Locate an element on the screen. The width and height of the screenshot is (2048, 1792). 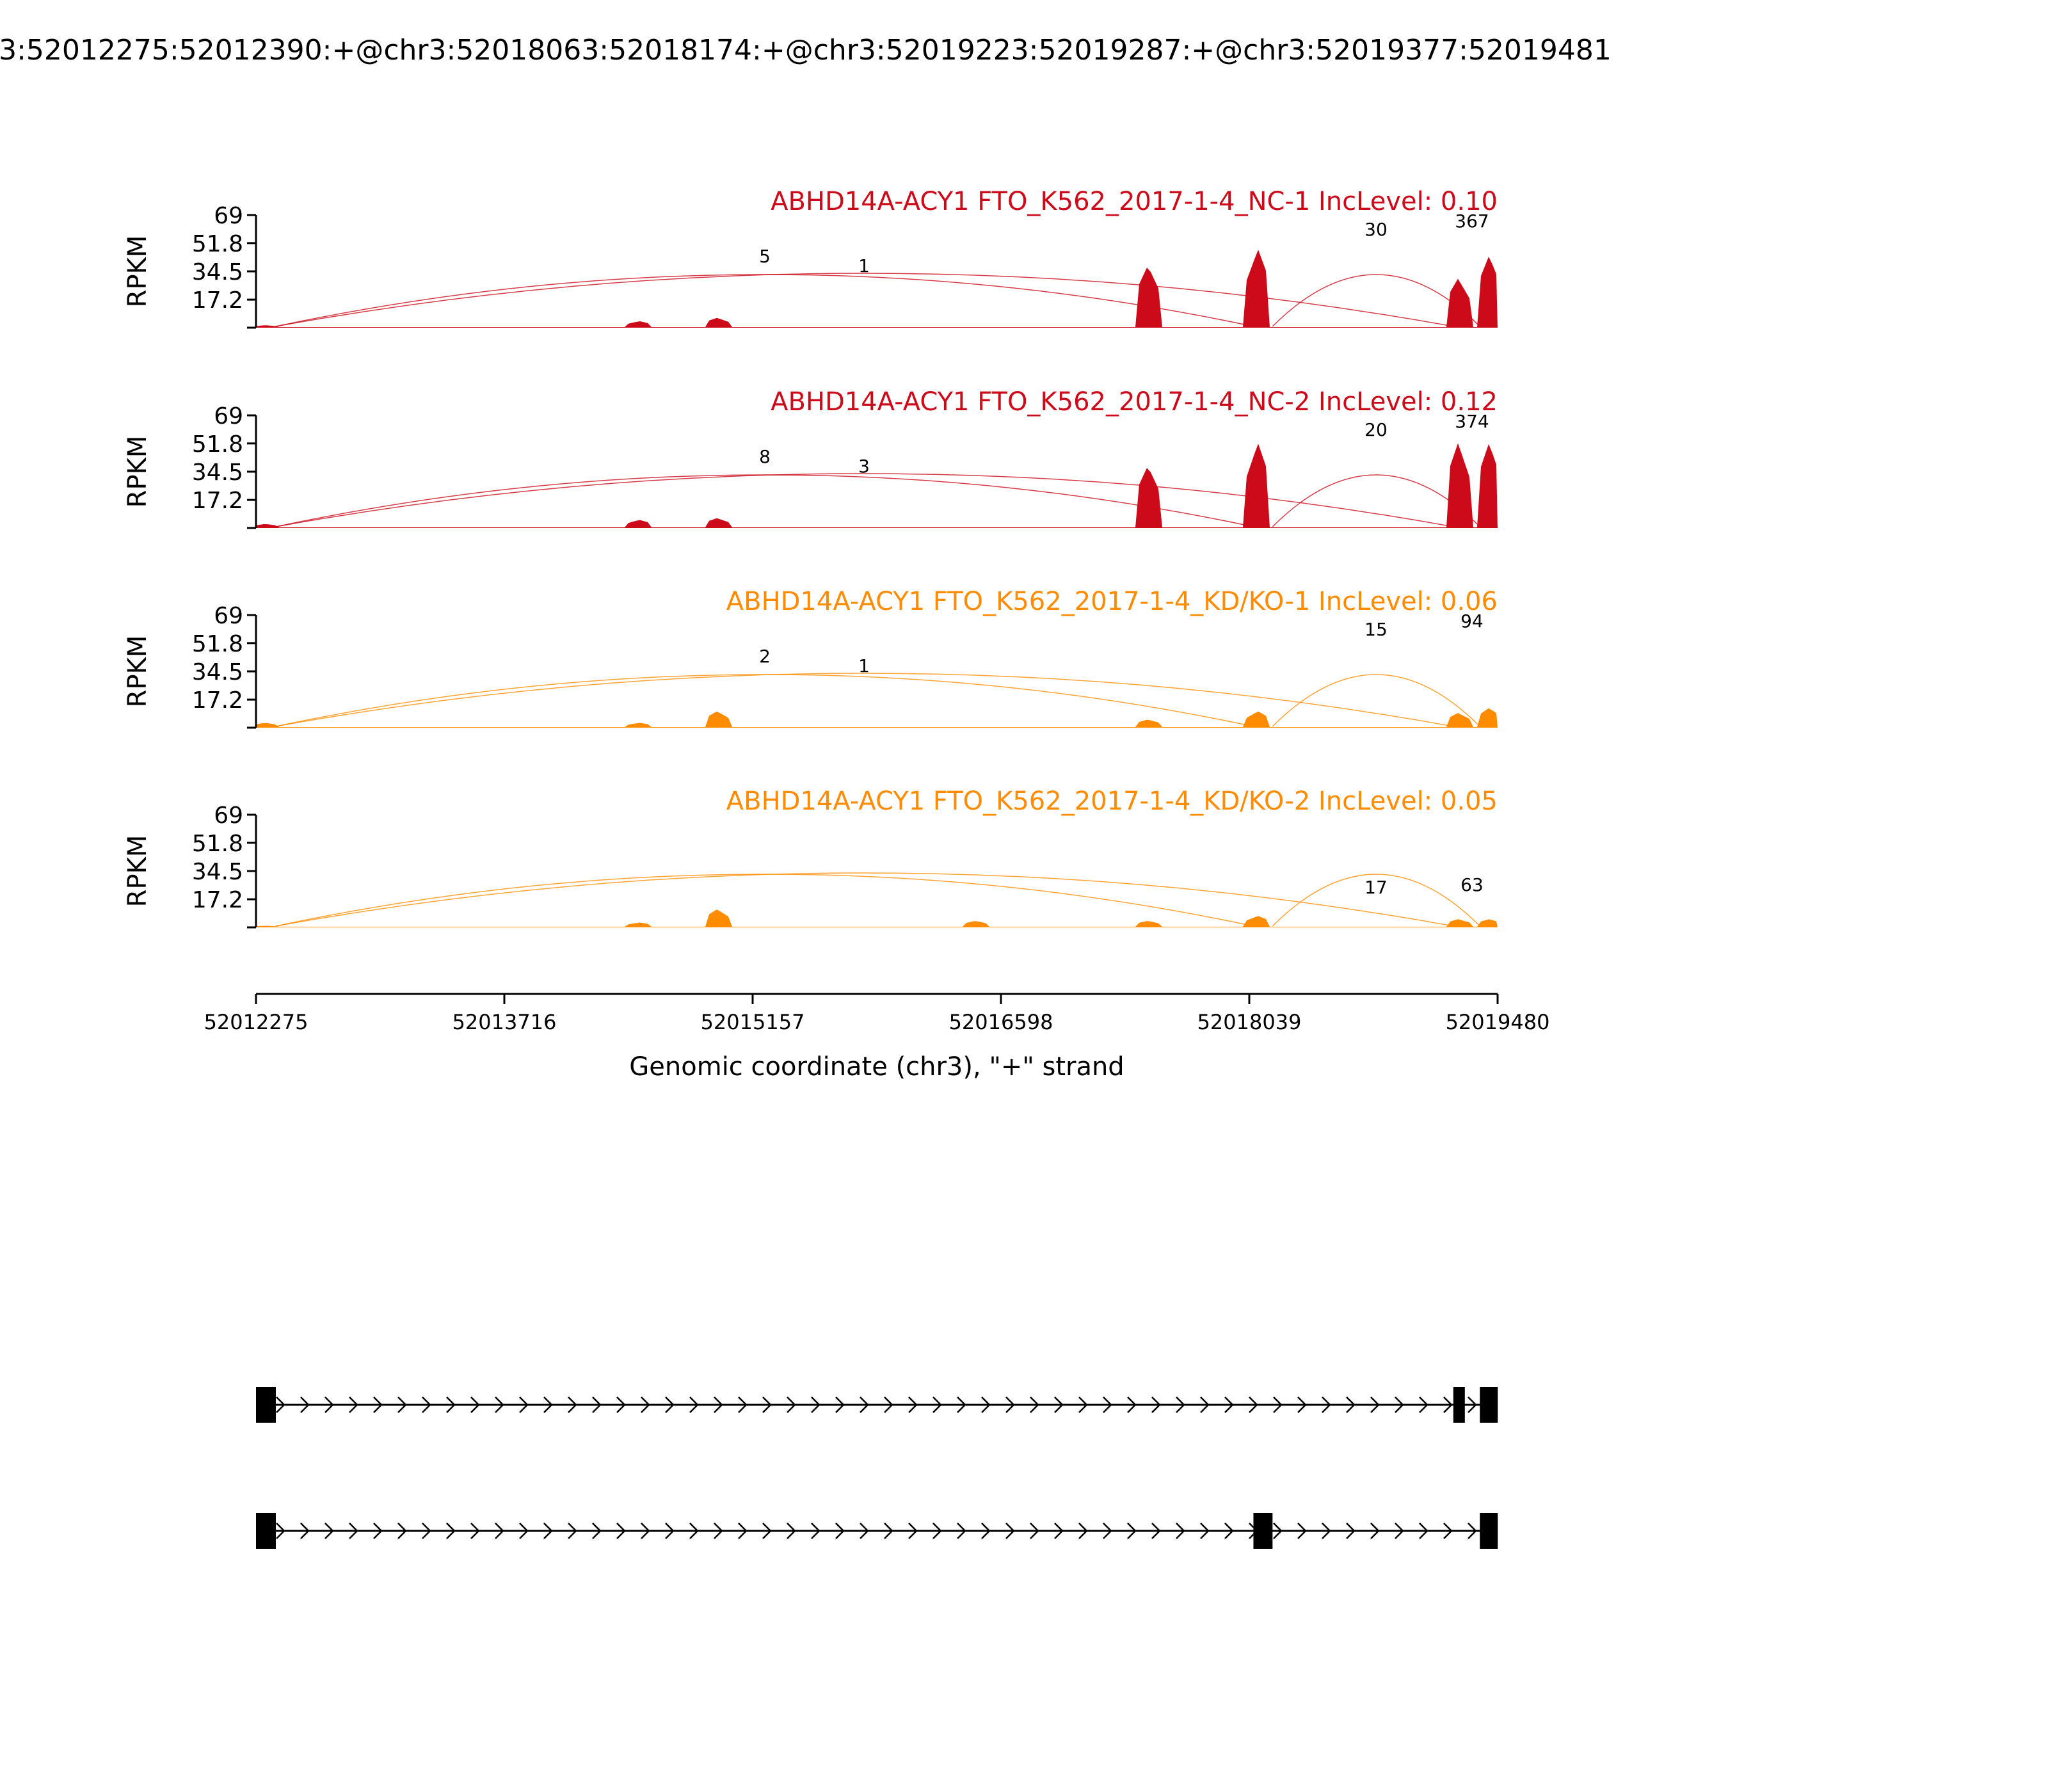
x-tick-label: 52019480 is located at coordinates (1498, 1022).